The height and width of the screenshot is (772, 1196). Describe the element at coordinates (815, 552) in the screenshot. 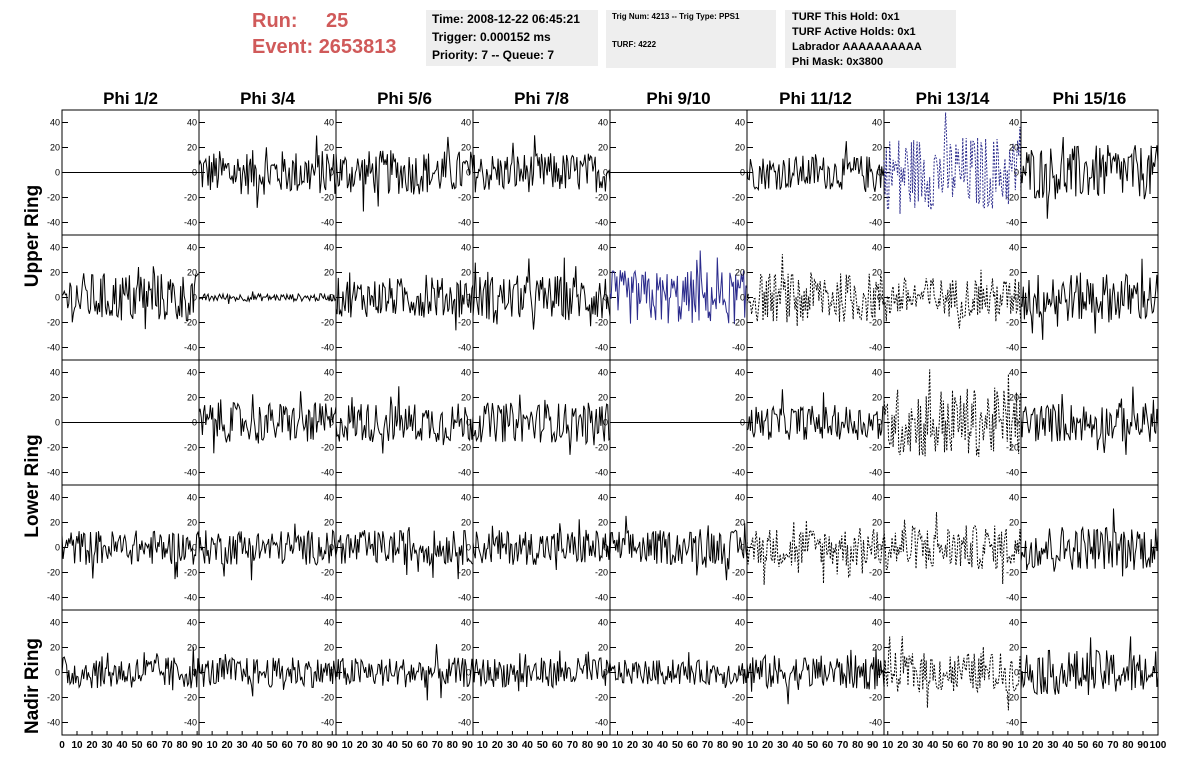

I see `waveform-r4-c6` at that location.